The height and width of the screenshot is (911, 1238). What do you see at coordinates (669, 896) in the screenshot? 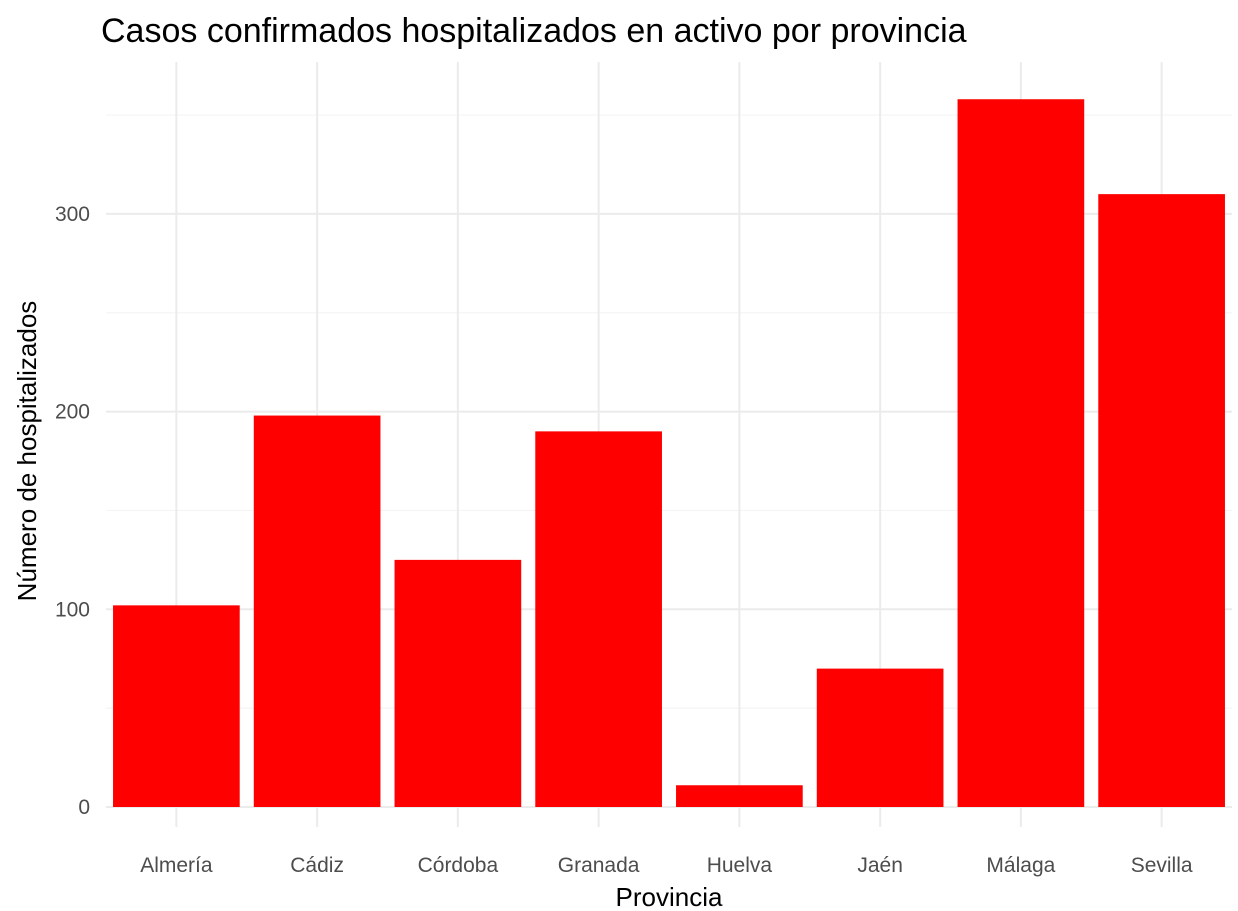
I see `x-axis-title: Provincia` at bounding box center [669, 896].